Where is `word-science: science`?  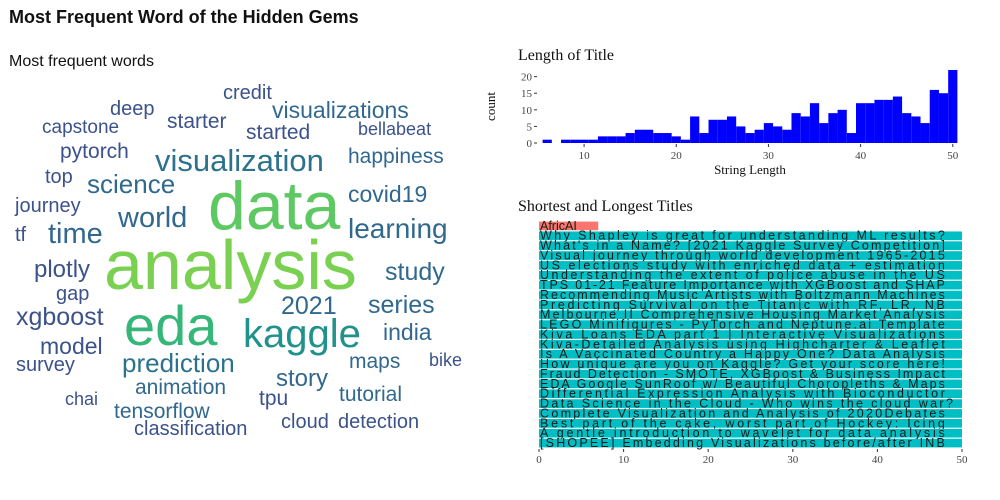
word-science: science is located at coordinates (131, 184).